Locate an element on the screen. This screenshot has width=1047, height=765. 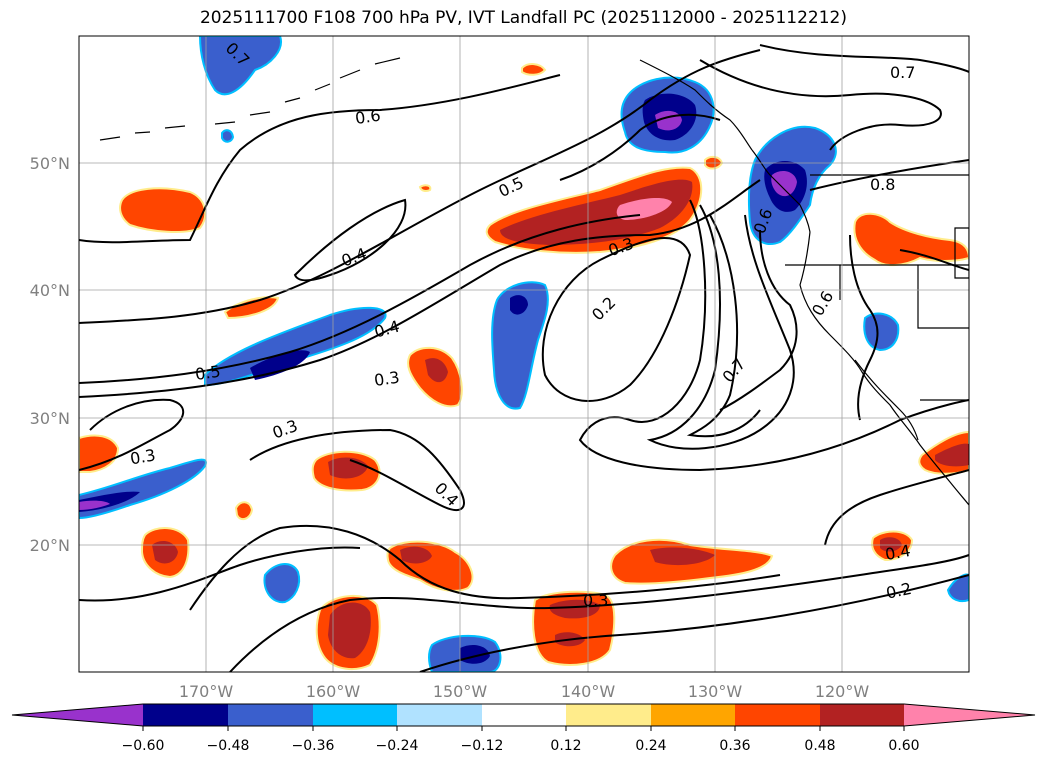
neg-peak-left is located at coordinates (94, 505).